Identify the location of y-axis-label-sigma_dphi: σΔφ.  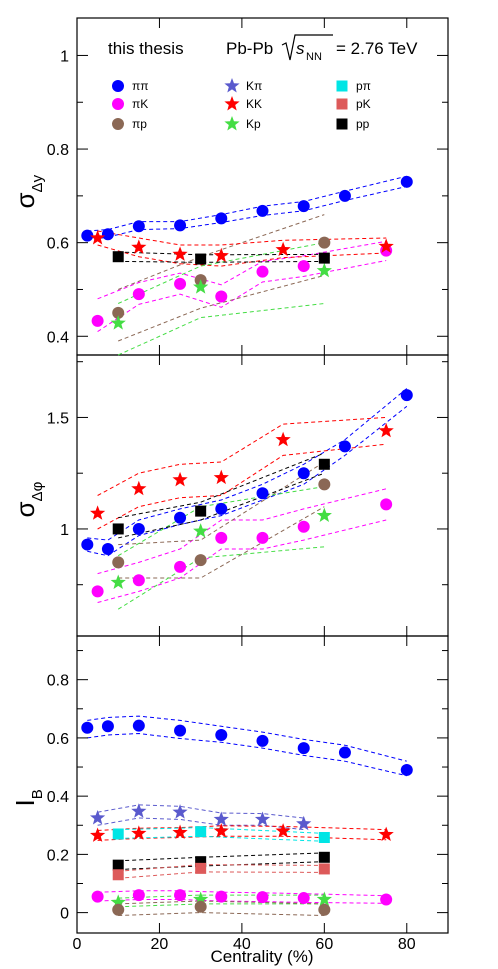
(28, 499).